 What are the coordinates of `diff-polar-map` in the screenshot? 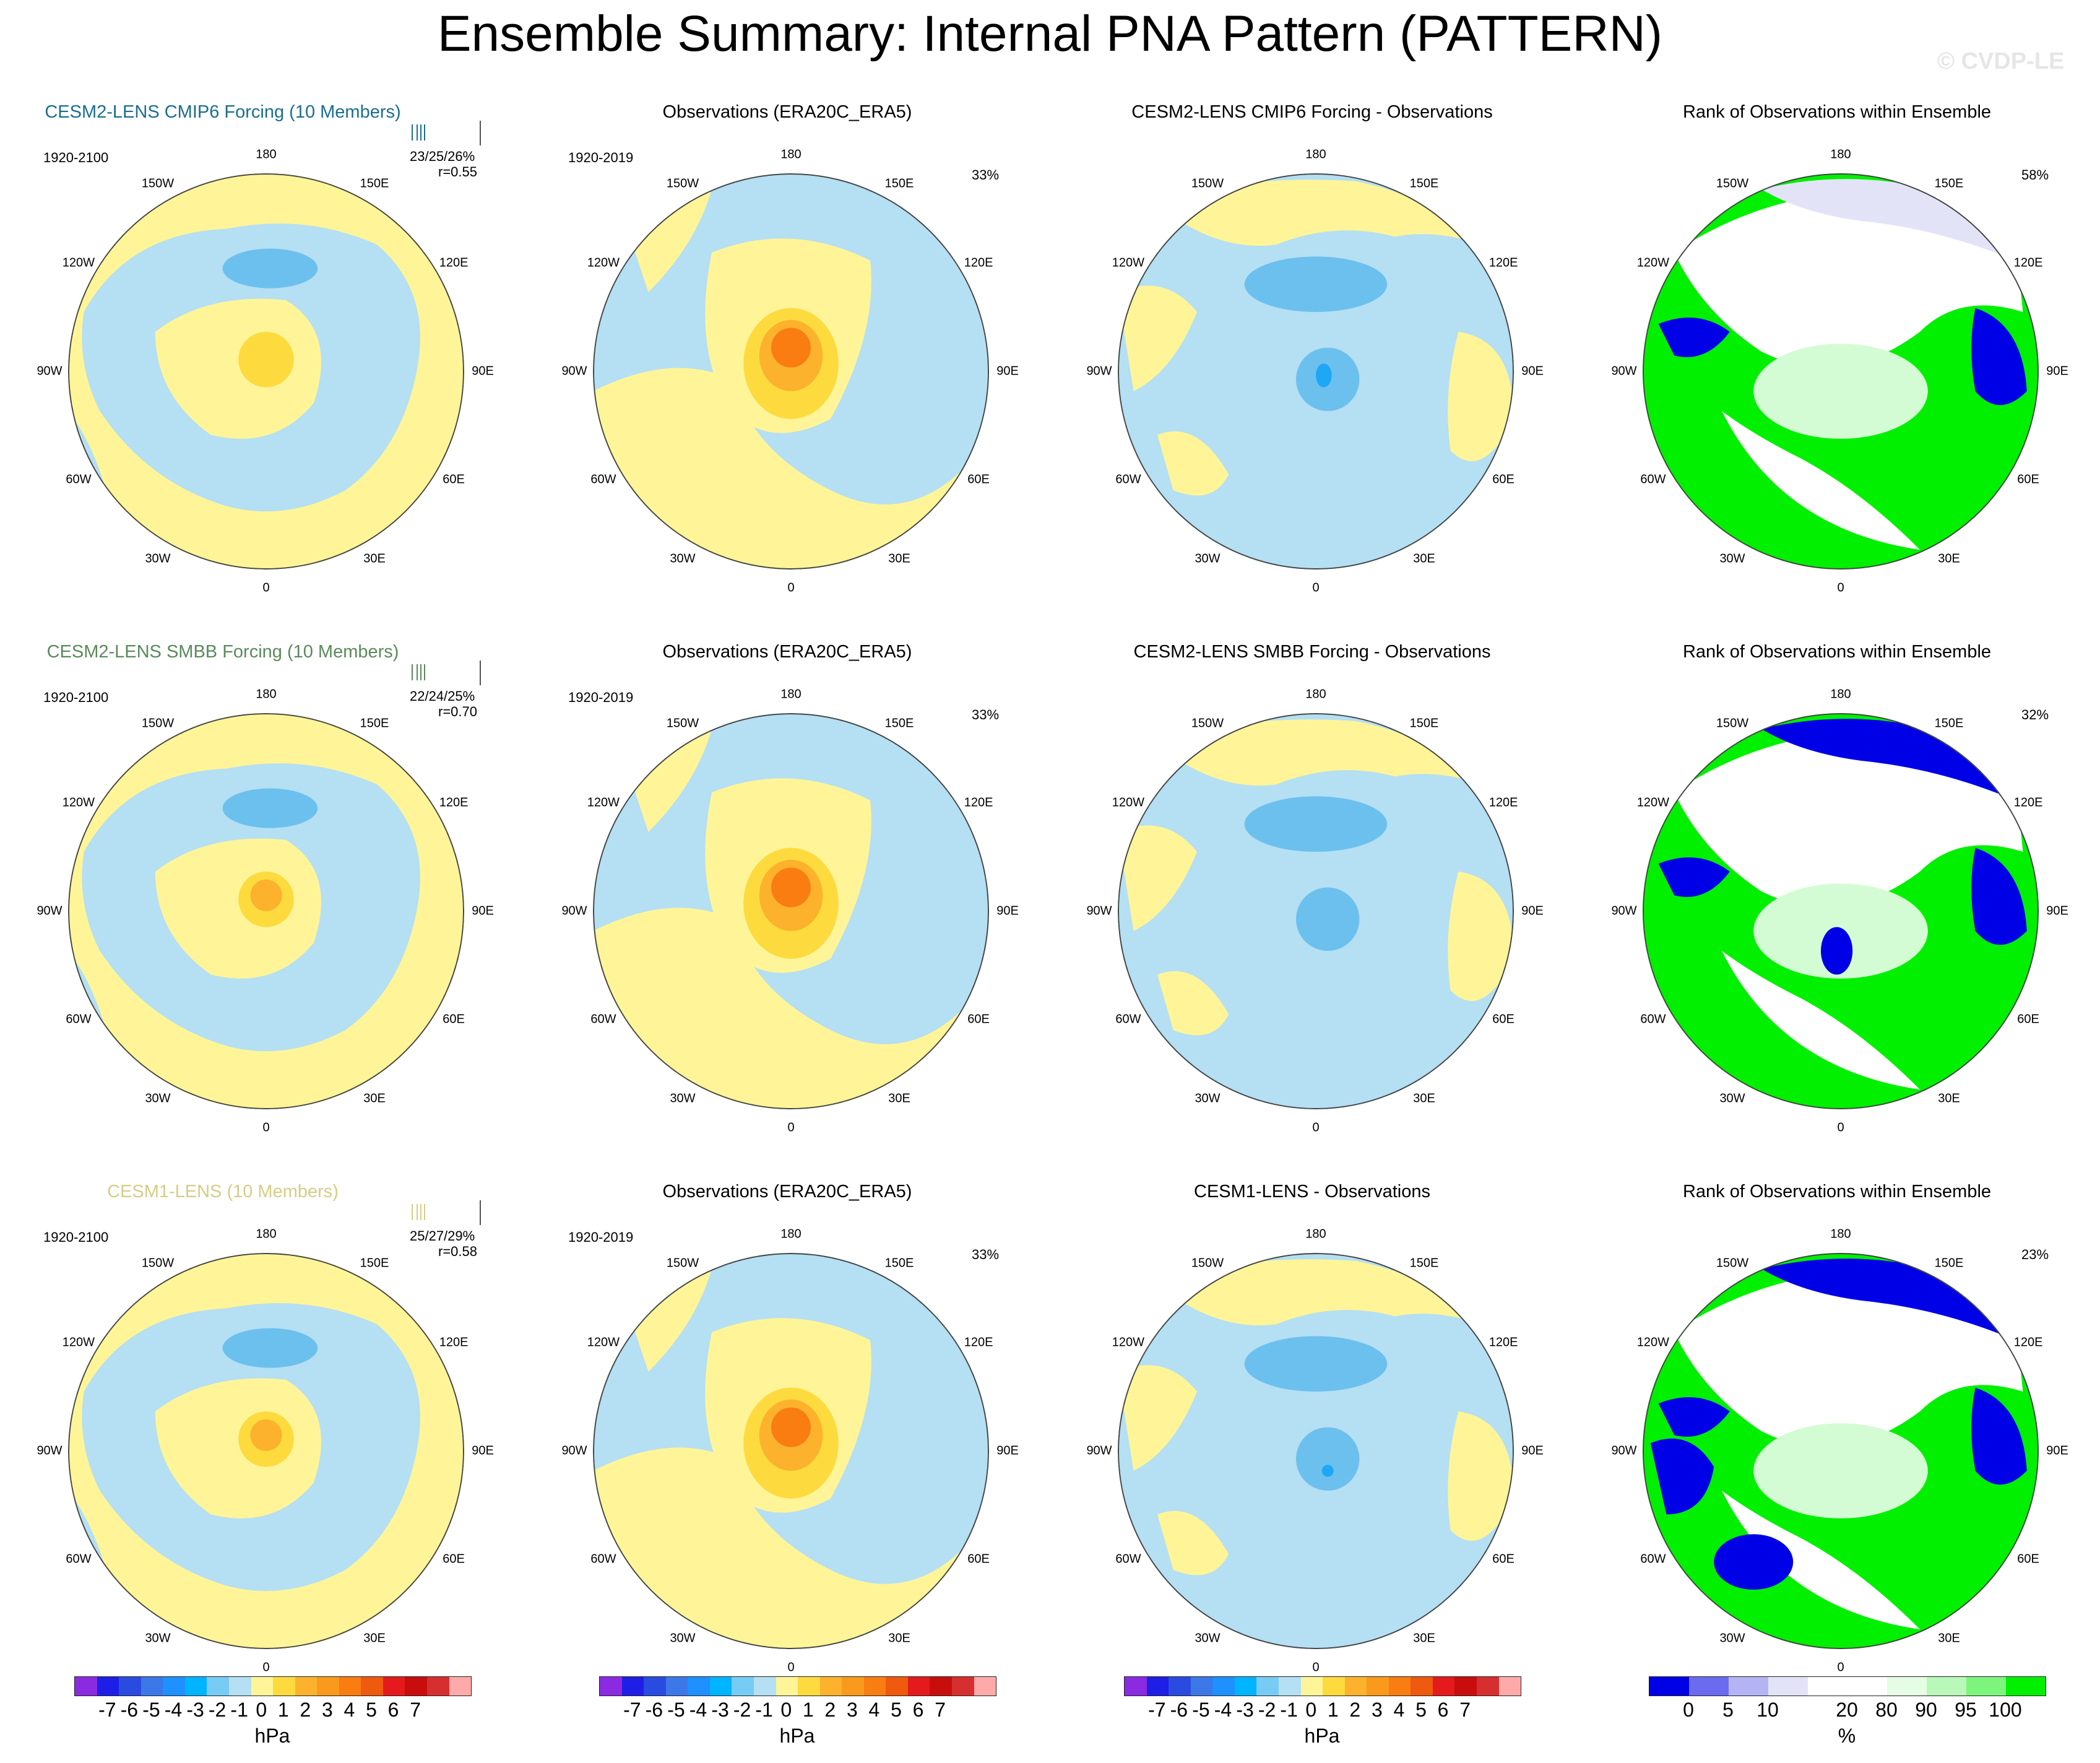 It's located at (1316, 911).